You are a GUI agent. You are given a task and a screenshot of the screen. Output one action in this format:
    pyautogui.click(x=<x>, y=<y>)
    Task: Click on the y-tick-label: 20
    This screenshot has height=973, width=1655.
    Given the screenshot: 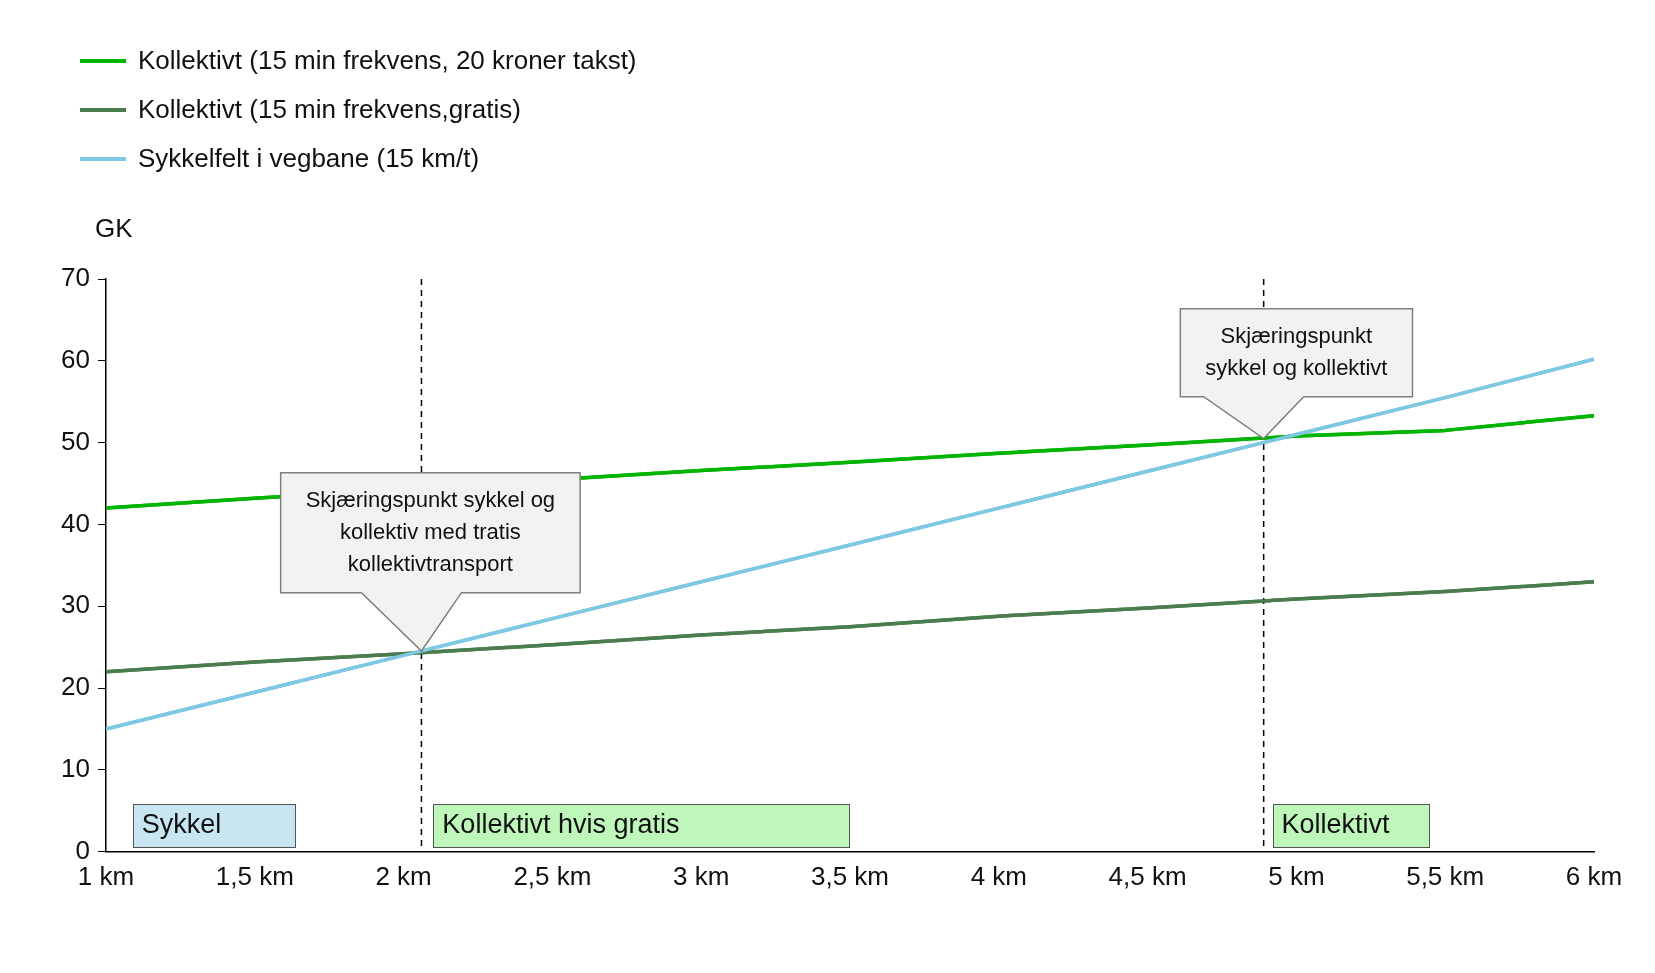 What is the action you would take?
    pyautogui.click(x=75, y=686)
    